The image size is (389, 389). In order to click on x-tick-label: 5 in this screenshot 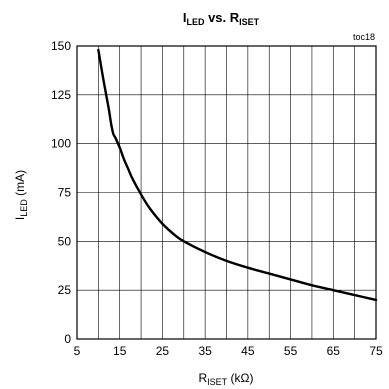, I will do `click(77, 351)`.